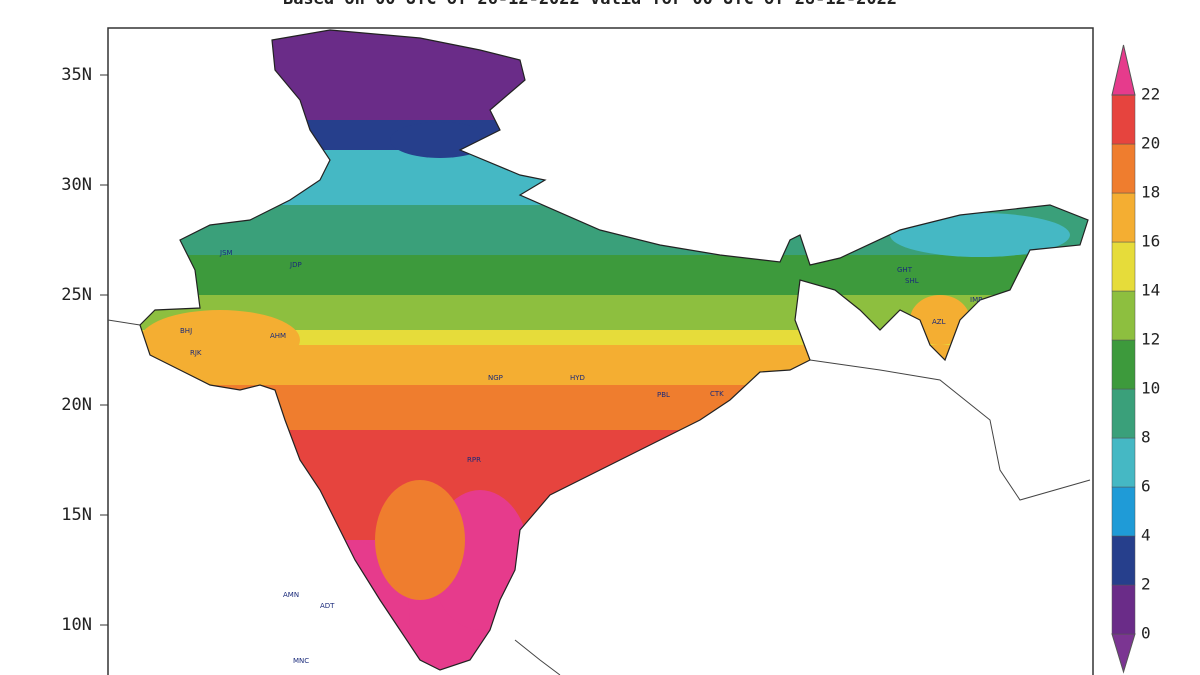  Describe the element at coordinates (1146, 486) in the screenshot. I see `colorbar-label: 6` at that location.